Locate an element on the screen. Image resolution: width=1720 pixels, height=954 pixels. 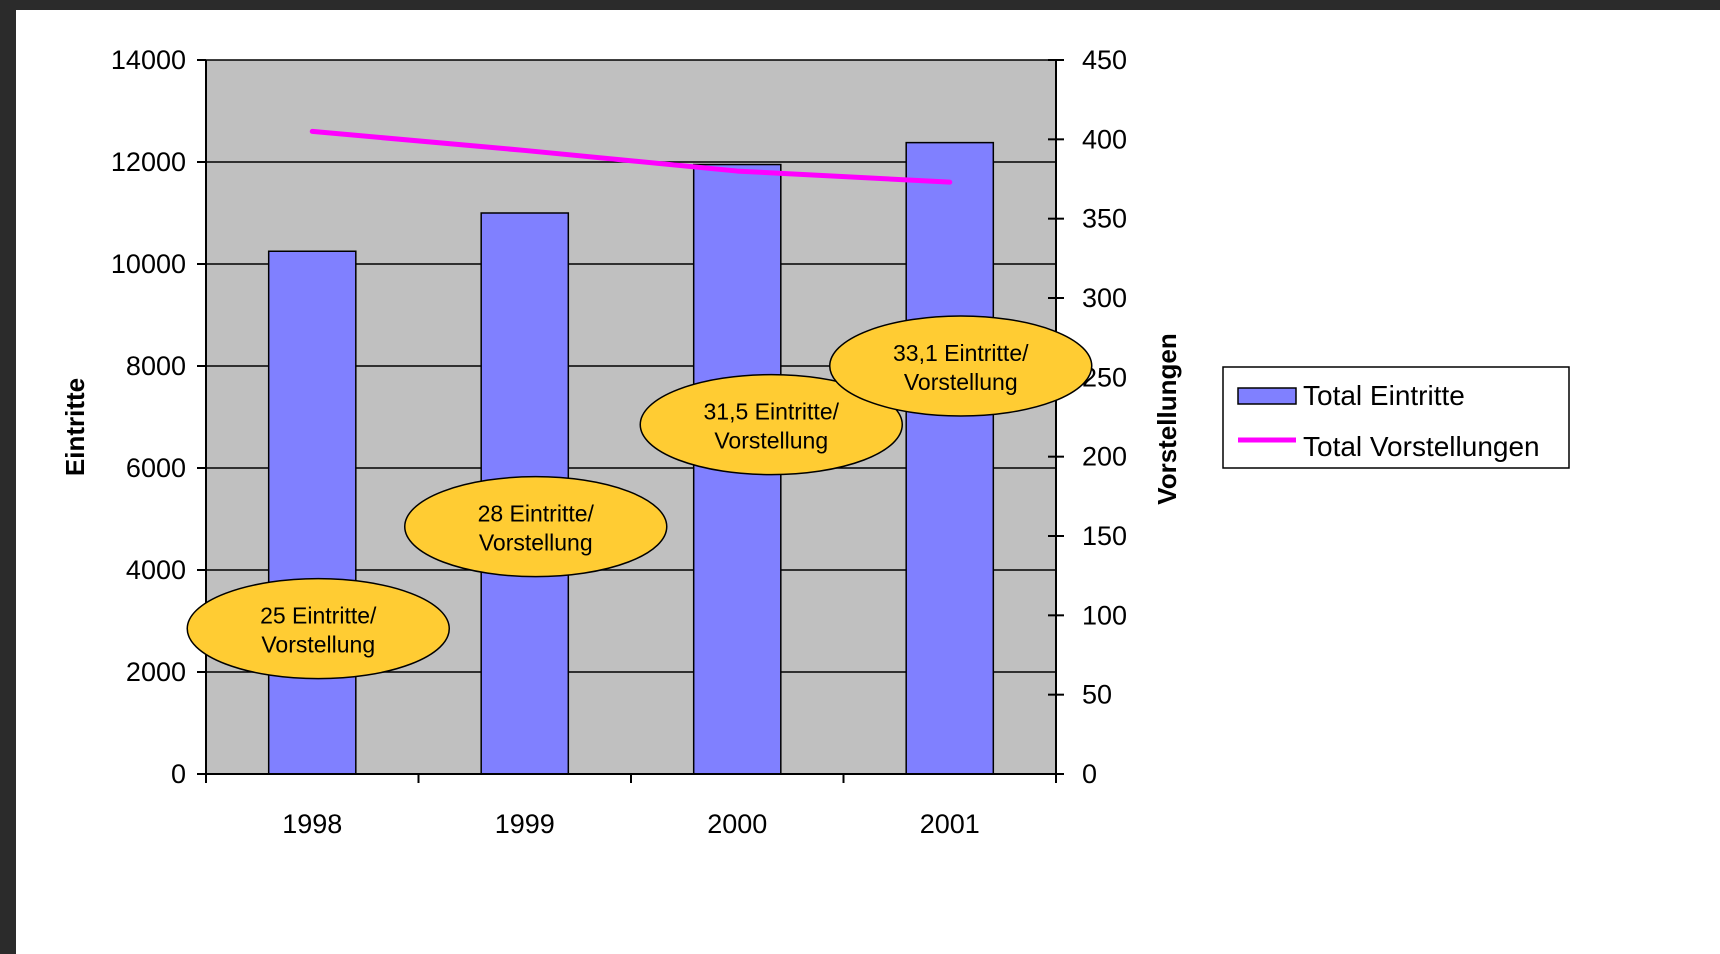
x-tick-label-1998: 1998 is located at coordinates (312, 824).